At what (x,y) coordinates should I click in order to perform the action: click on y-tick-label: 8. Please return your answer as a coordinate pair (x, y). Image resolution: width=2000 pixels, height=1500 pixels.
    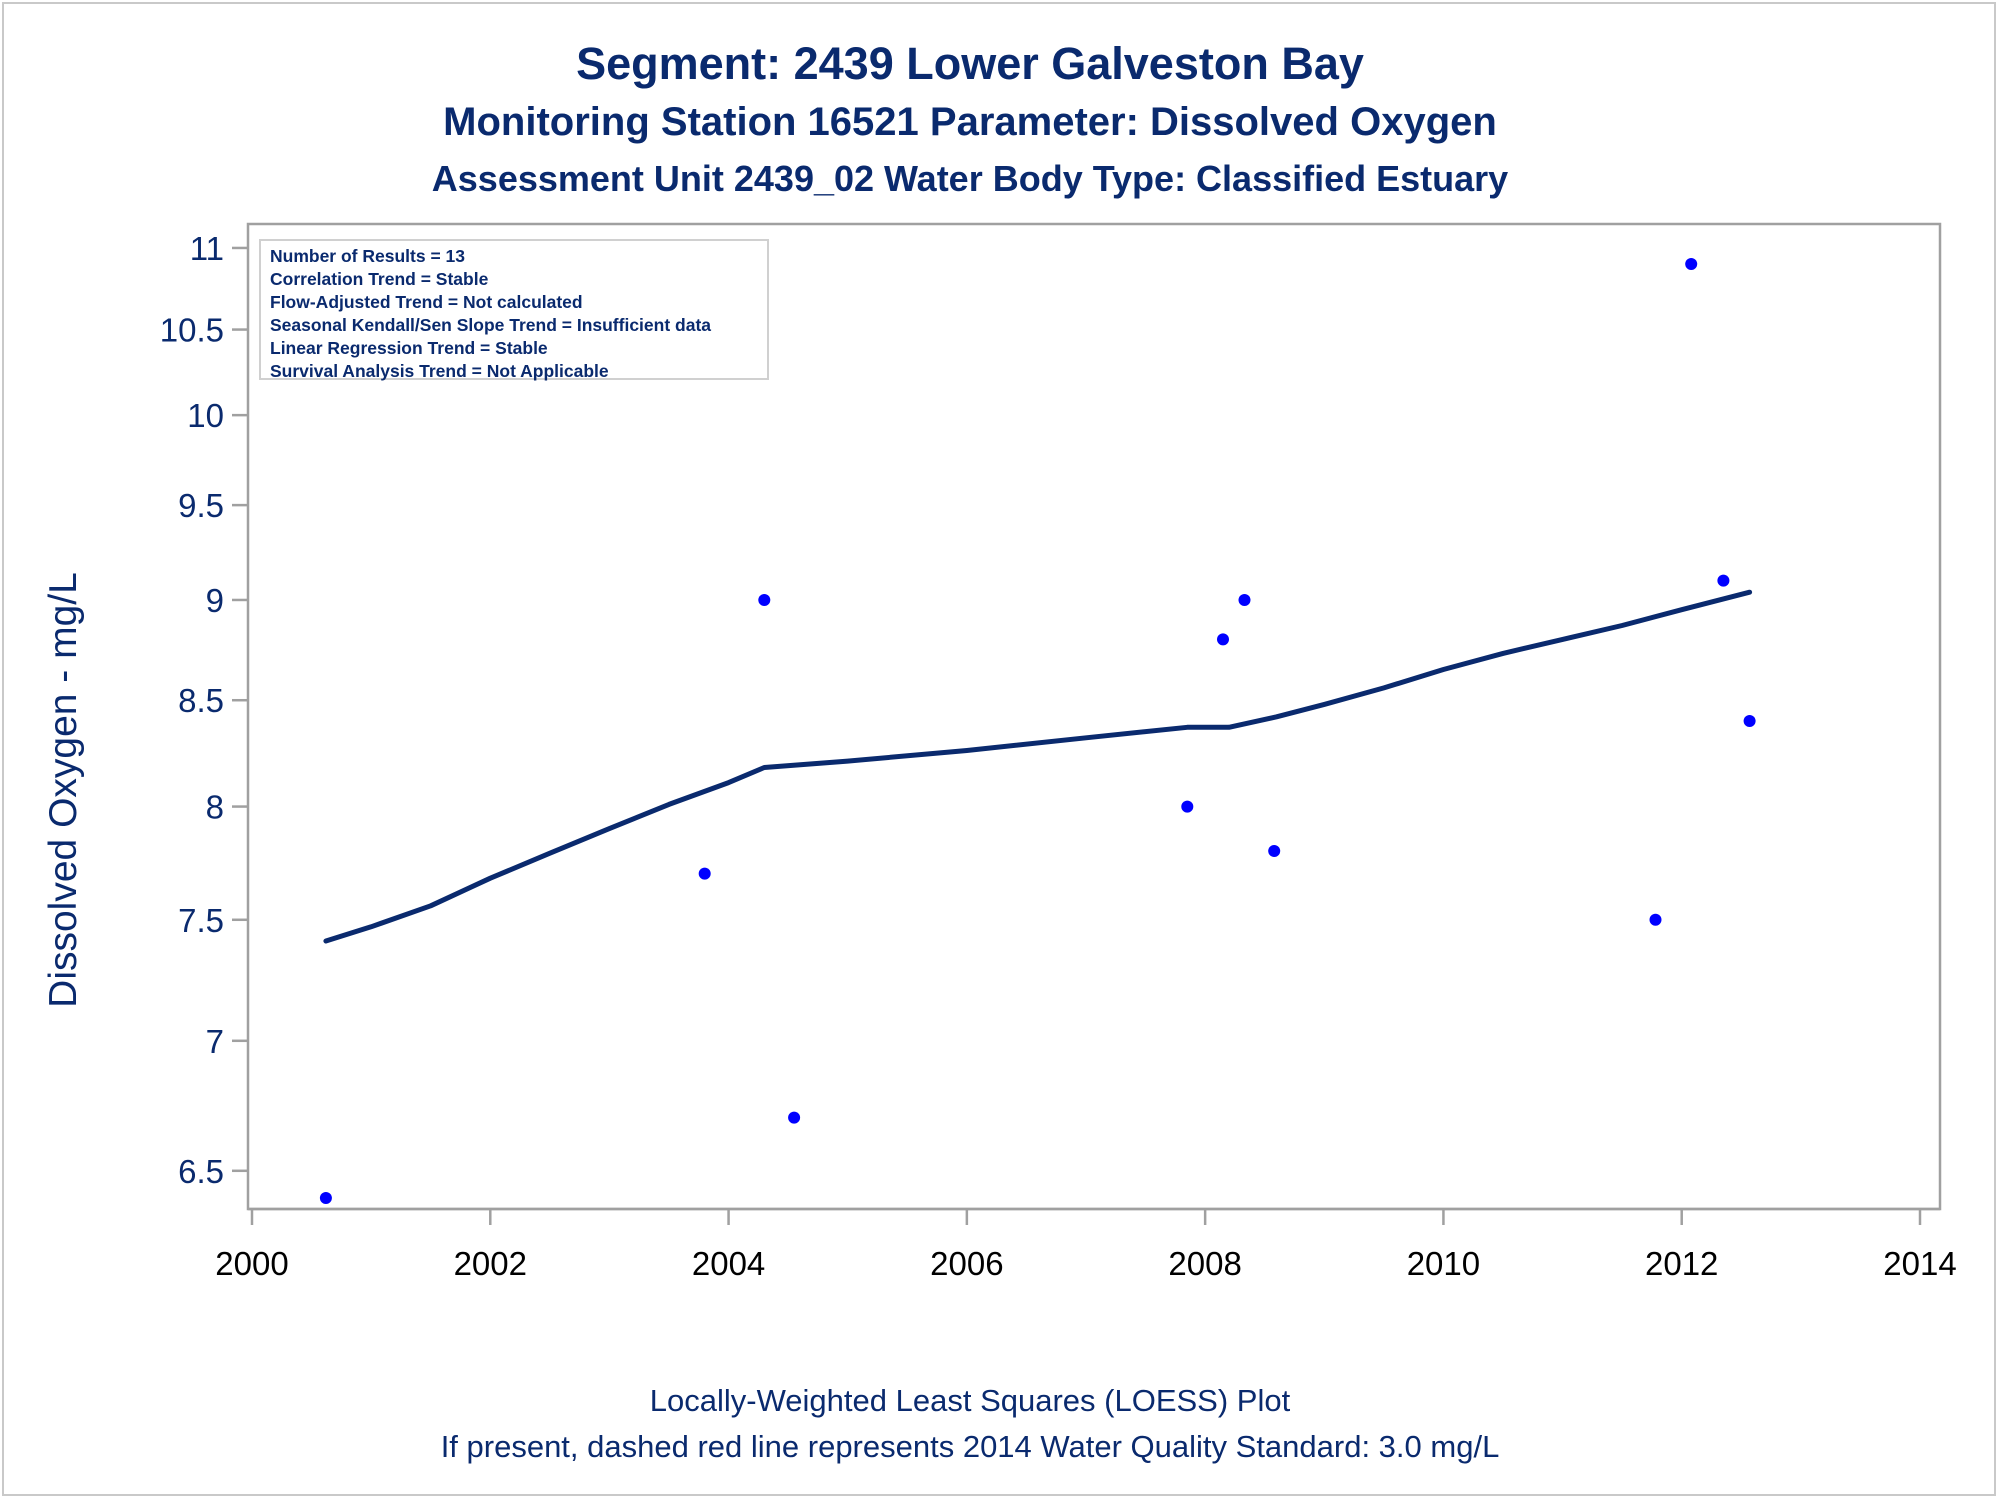
    Looking at the image, I should click on (215, 807).